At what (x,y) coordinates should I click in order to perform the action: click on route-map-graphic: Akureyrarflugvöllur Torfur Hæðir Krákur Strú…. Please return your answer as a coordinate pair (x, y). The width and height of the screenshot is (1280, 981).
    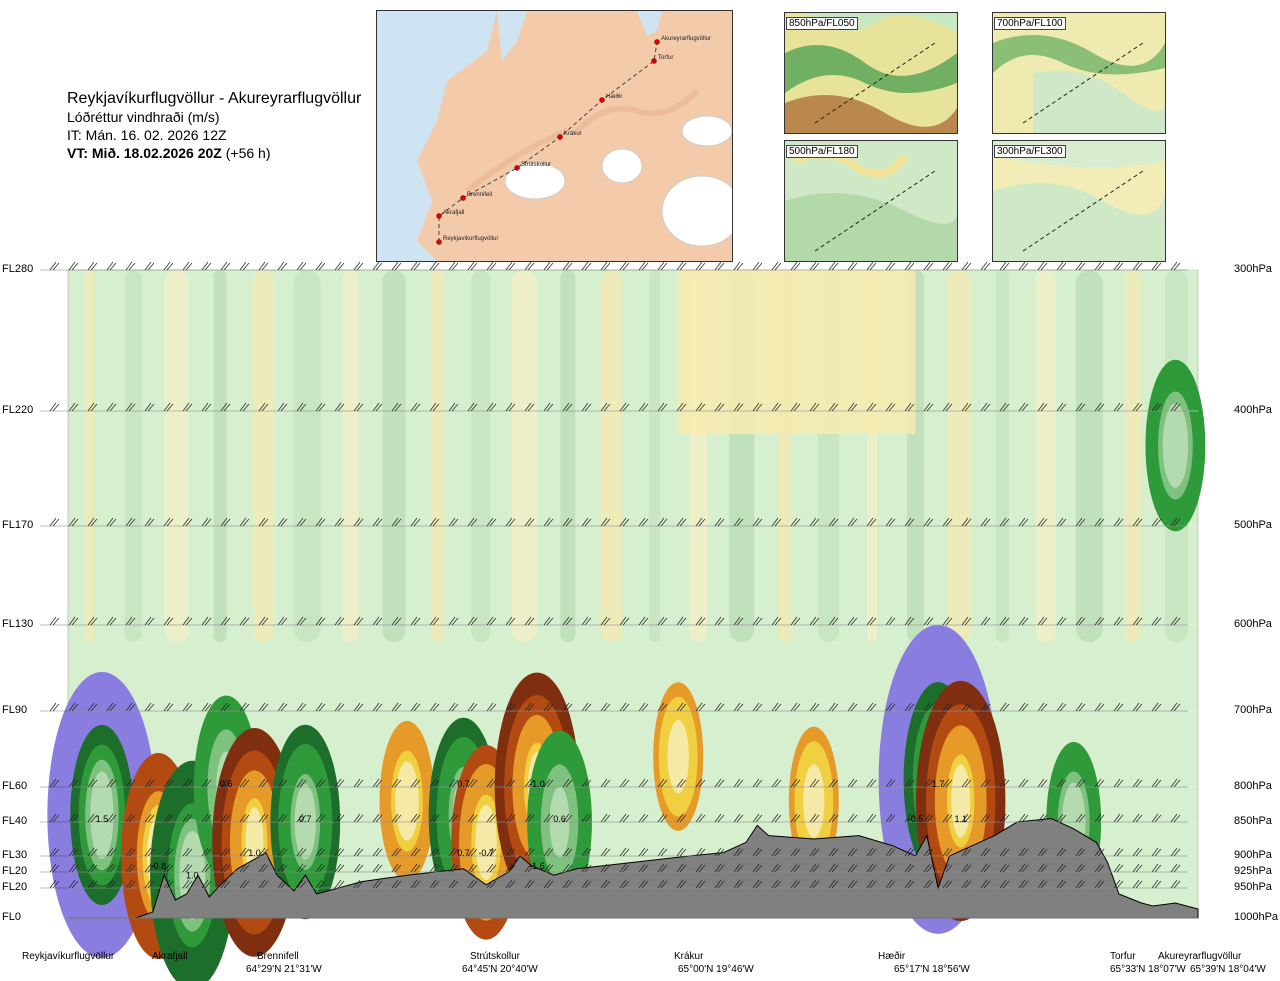
    Looking at the image, I should click on (554, 136).